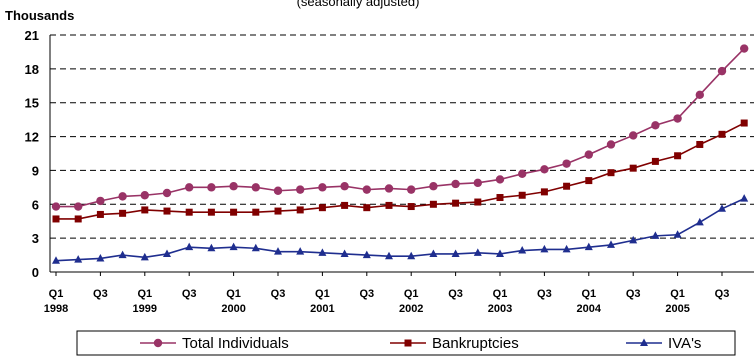 Image resolution: width=754 pixels, height=356 pixels. Describe the element at coordinates (684, 343) in the screenshot. I see `legend-label: IVA's` at that location.